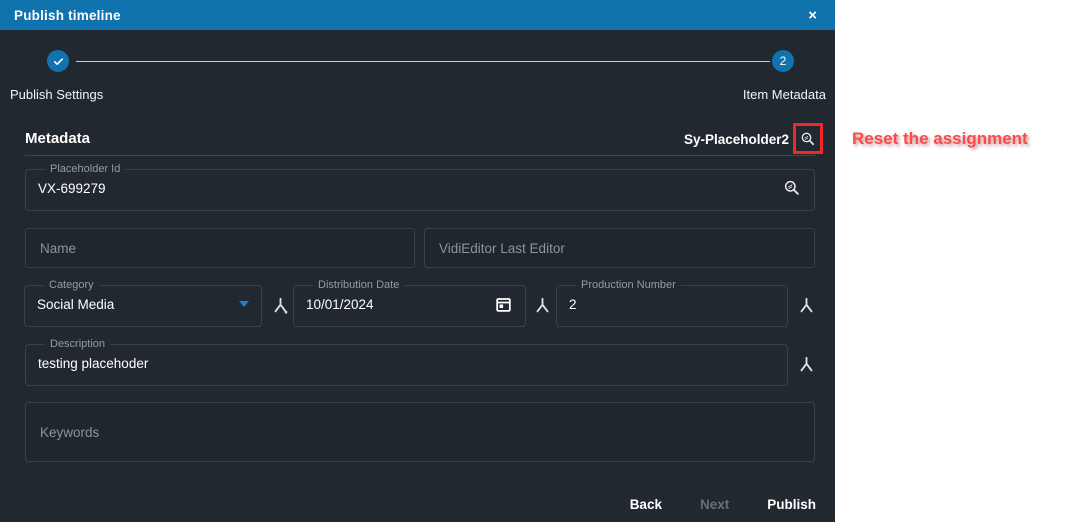 This screenshot has width=1070, height=522. Describe the element at coordinates (85, 169) in the screenshot. I see `placeholder-id-label: Placeholder Id` at that location.